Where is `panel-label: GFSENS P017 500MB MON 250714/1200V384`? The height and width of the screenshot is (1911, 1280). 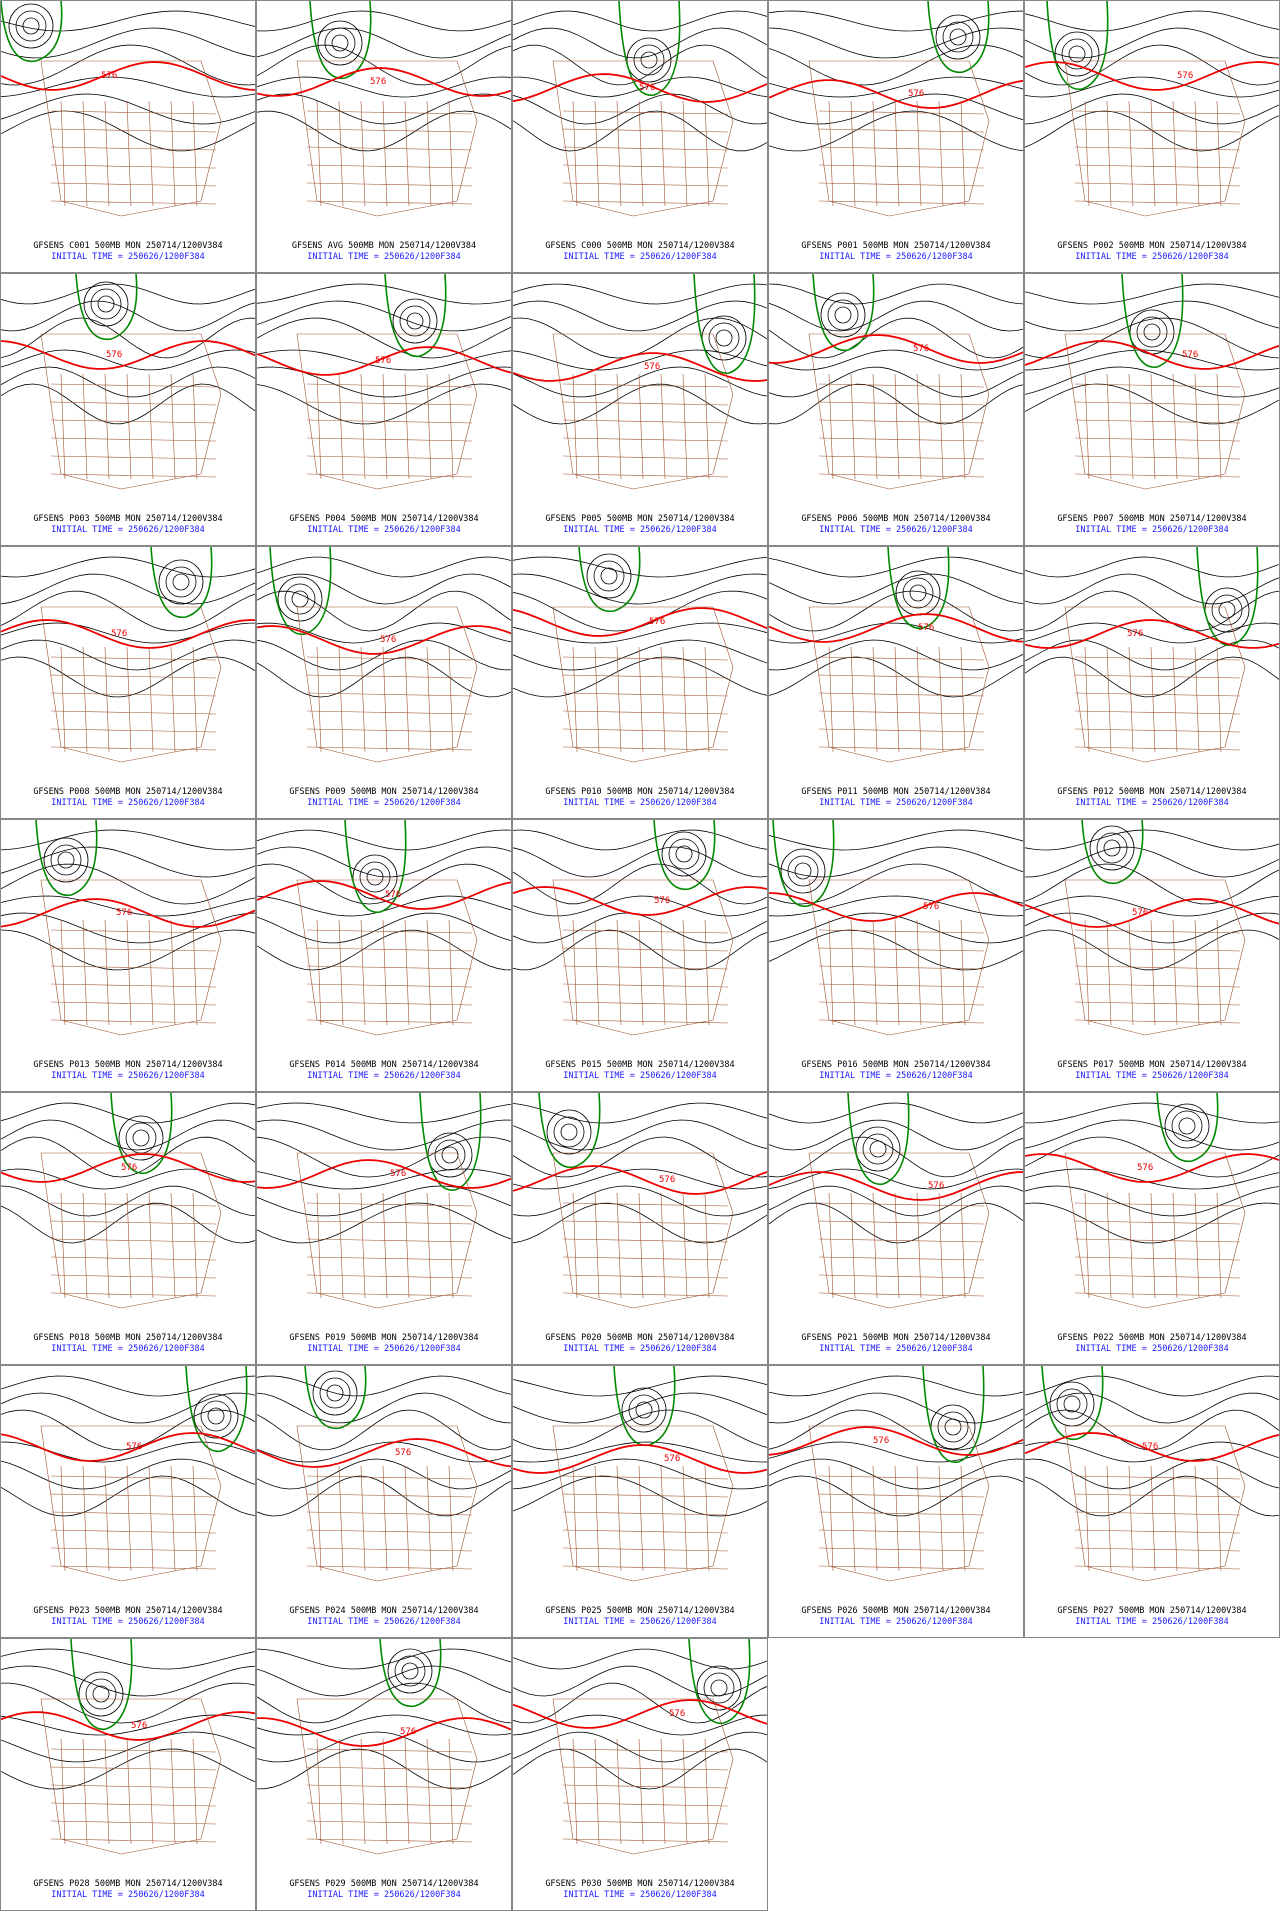
panel-label: GFSENS P017 500MB MON 250714/1200V384 is located at coordinates (1152, 1065).